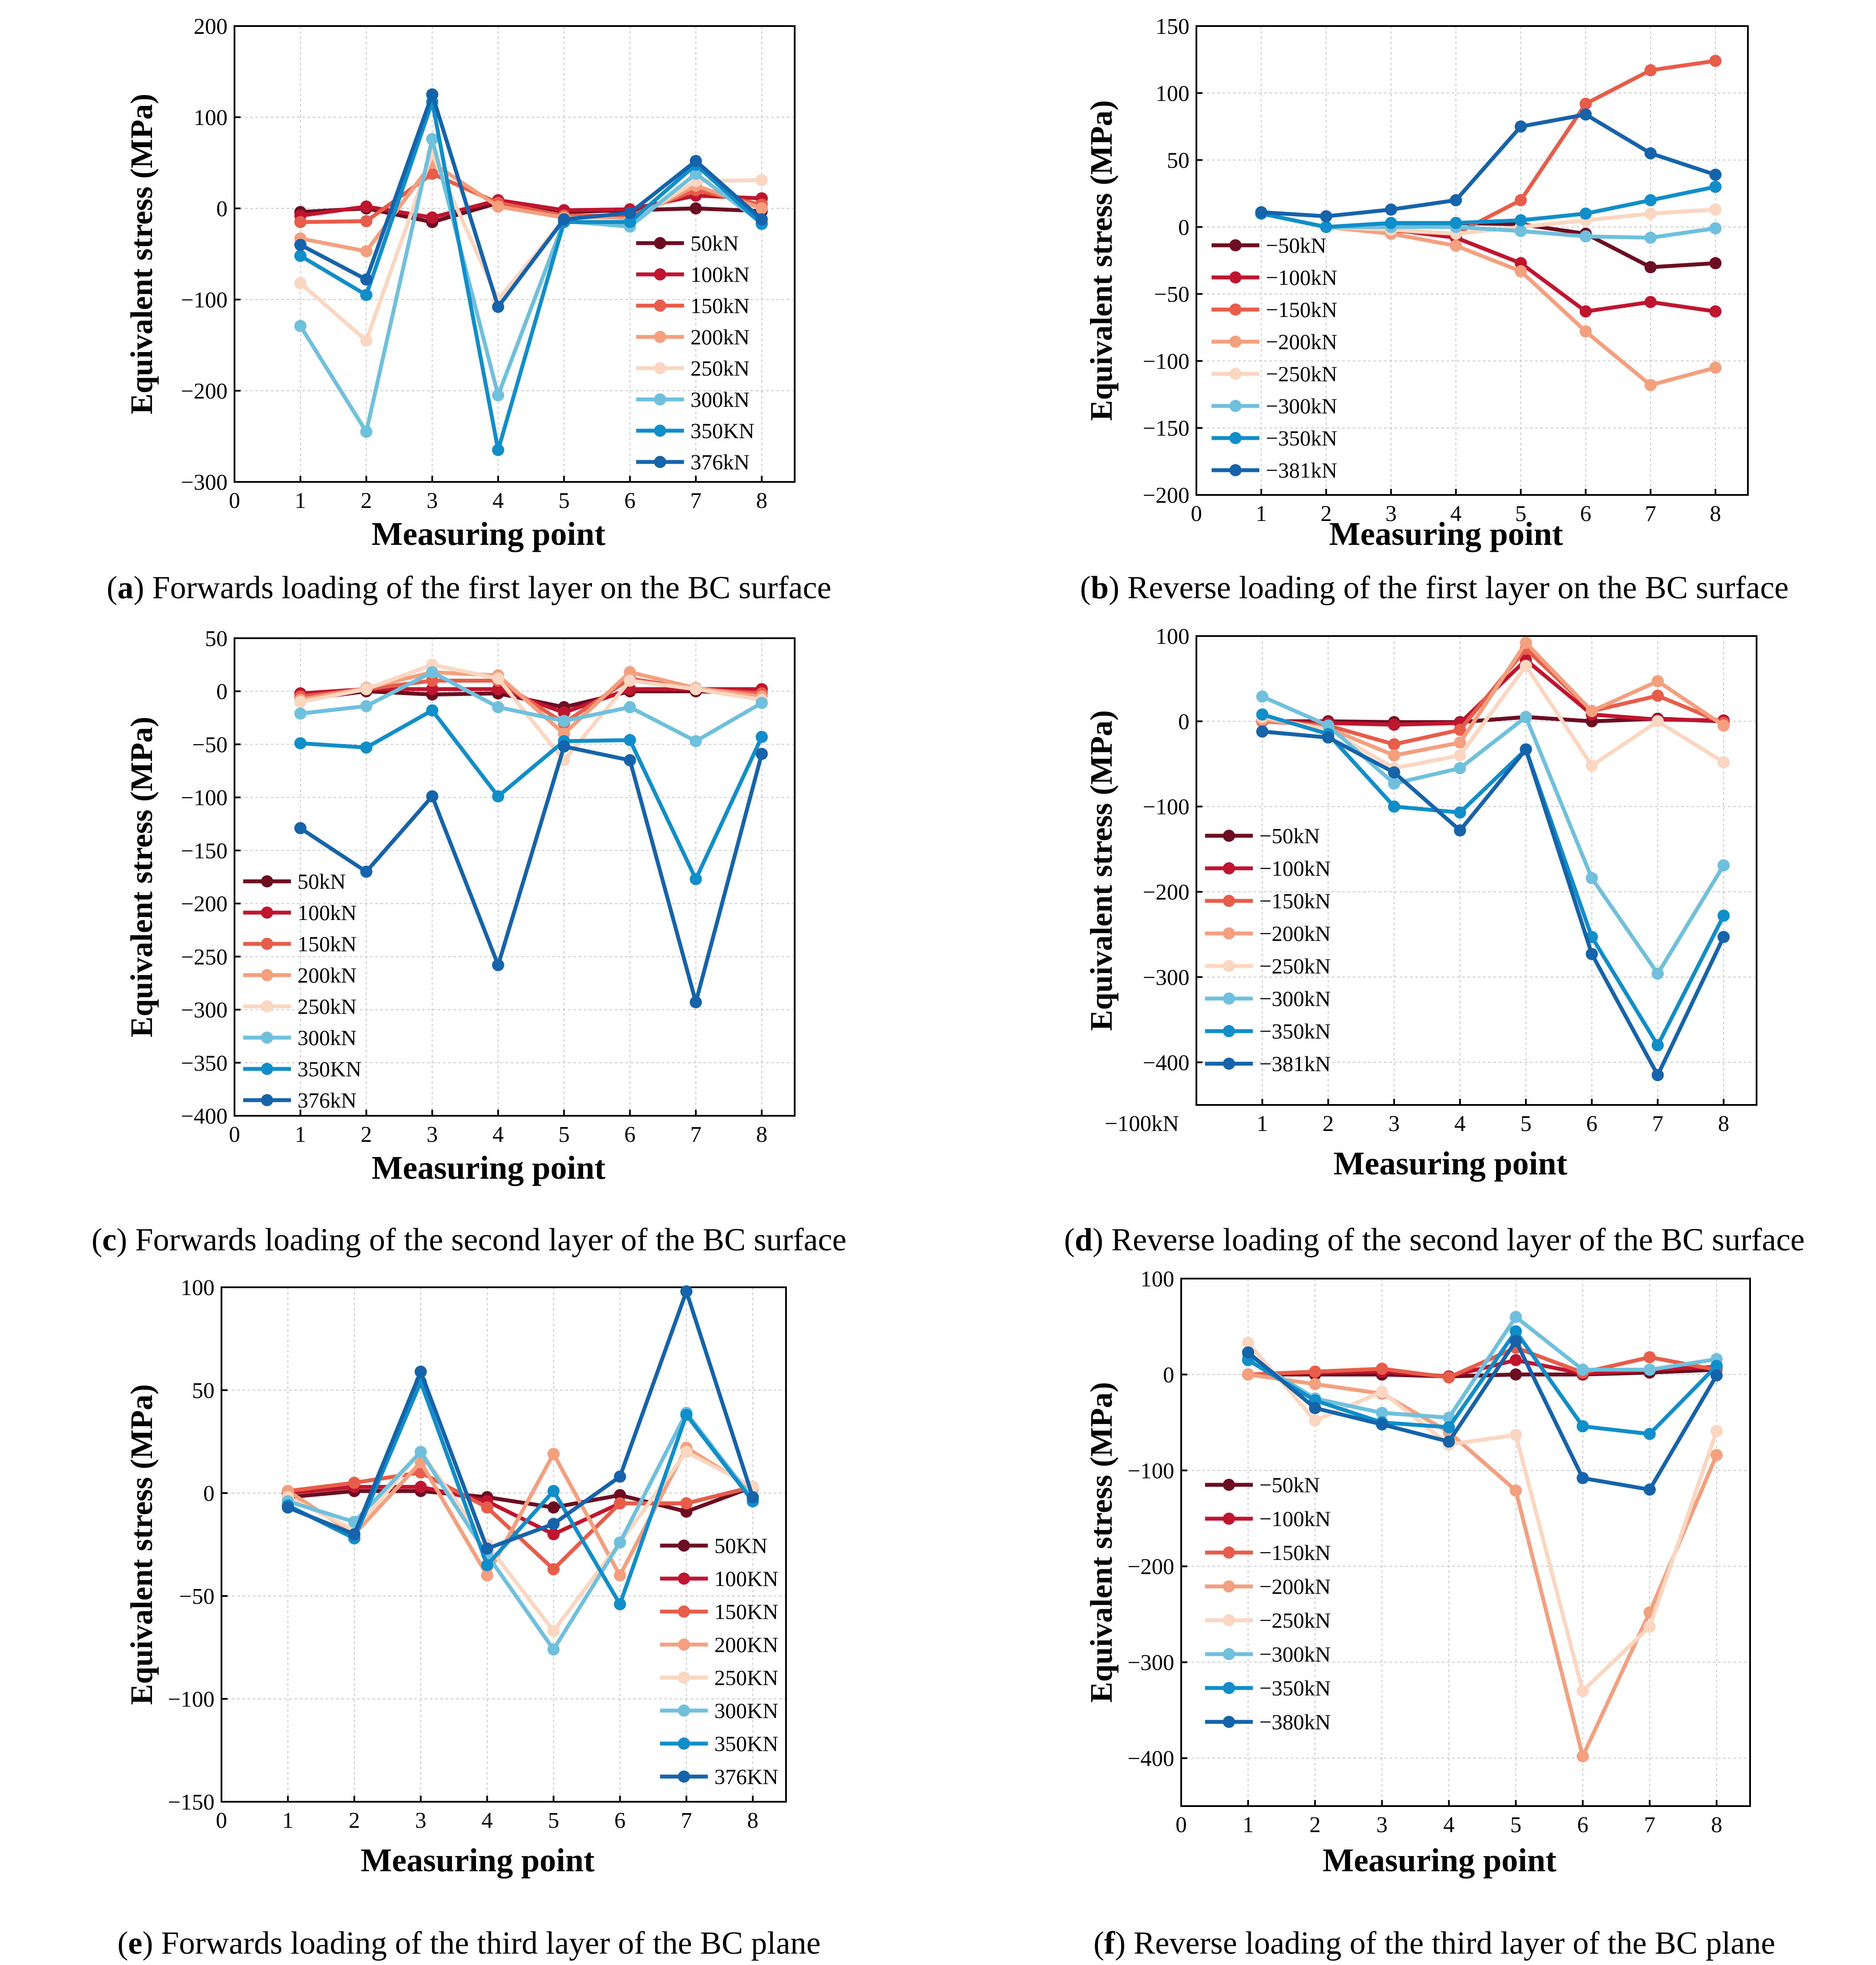 The height and width of the screenshot is (1965, 1876). Describe the element at coordinates (203, 1390) in the screenshot. I see `y-tick-label: 50` at that location.